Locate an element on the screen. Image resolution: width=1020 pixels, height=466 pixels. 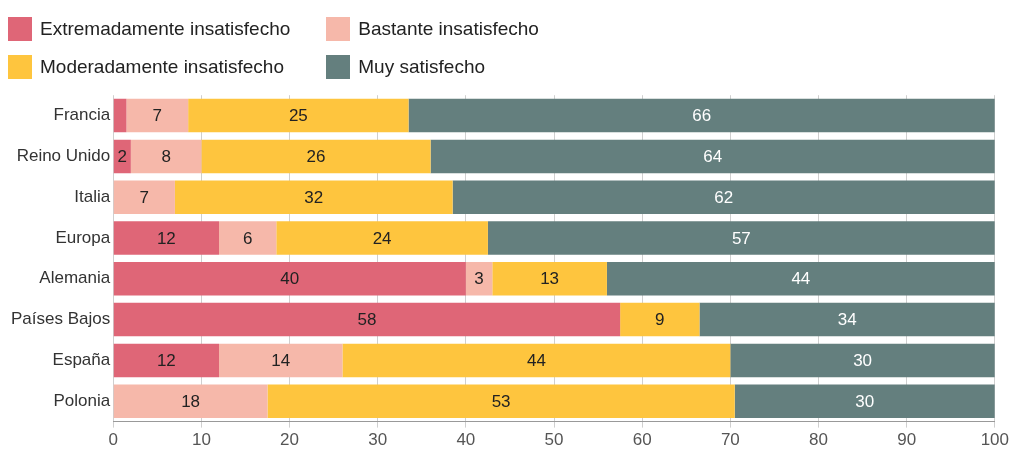
data-label: 64 is located at coordinates (713, 157).